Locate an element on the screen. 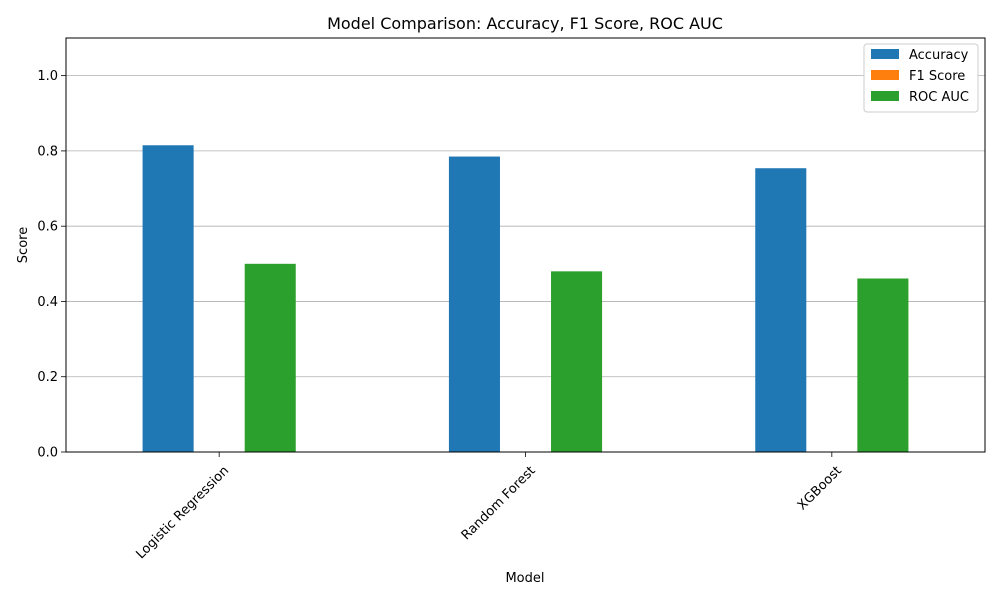  x-tick-label: XGBoost is located at coordinates (820, 488).